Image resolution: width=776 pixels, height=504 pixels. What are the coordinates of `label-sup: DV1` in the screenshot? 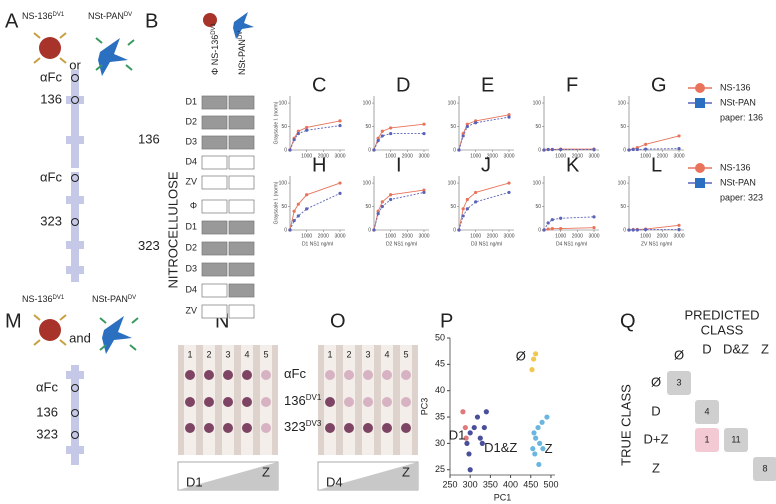 It's located at (314, 397).